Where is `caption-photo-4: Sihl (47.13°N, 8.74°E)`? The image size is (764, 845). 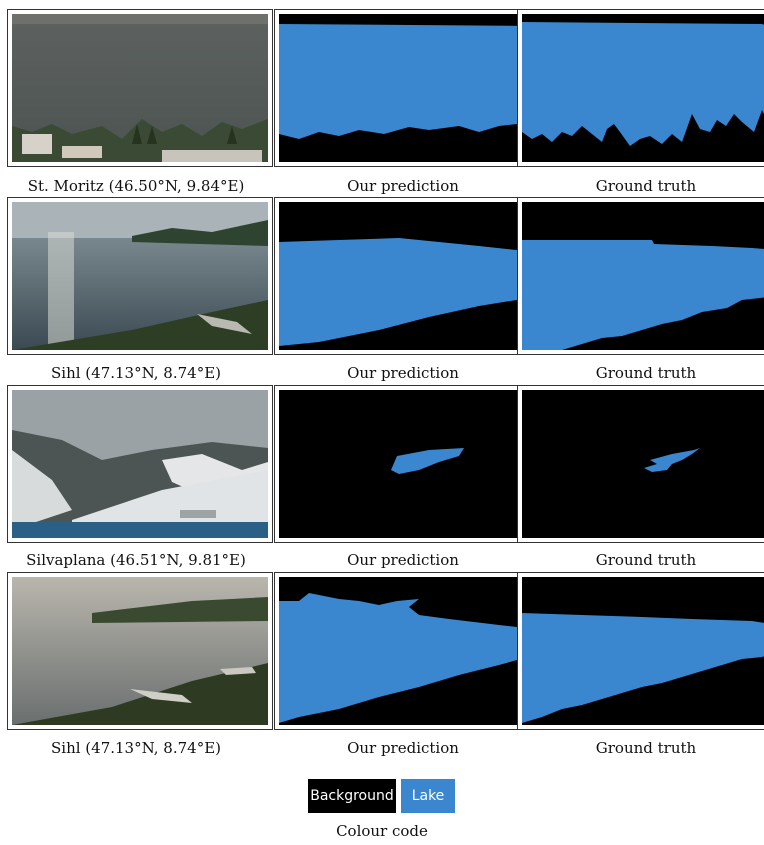 caption-photo-4: Sihl (47.13°N, 8.74°E) is located at coordinates (136, 748).